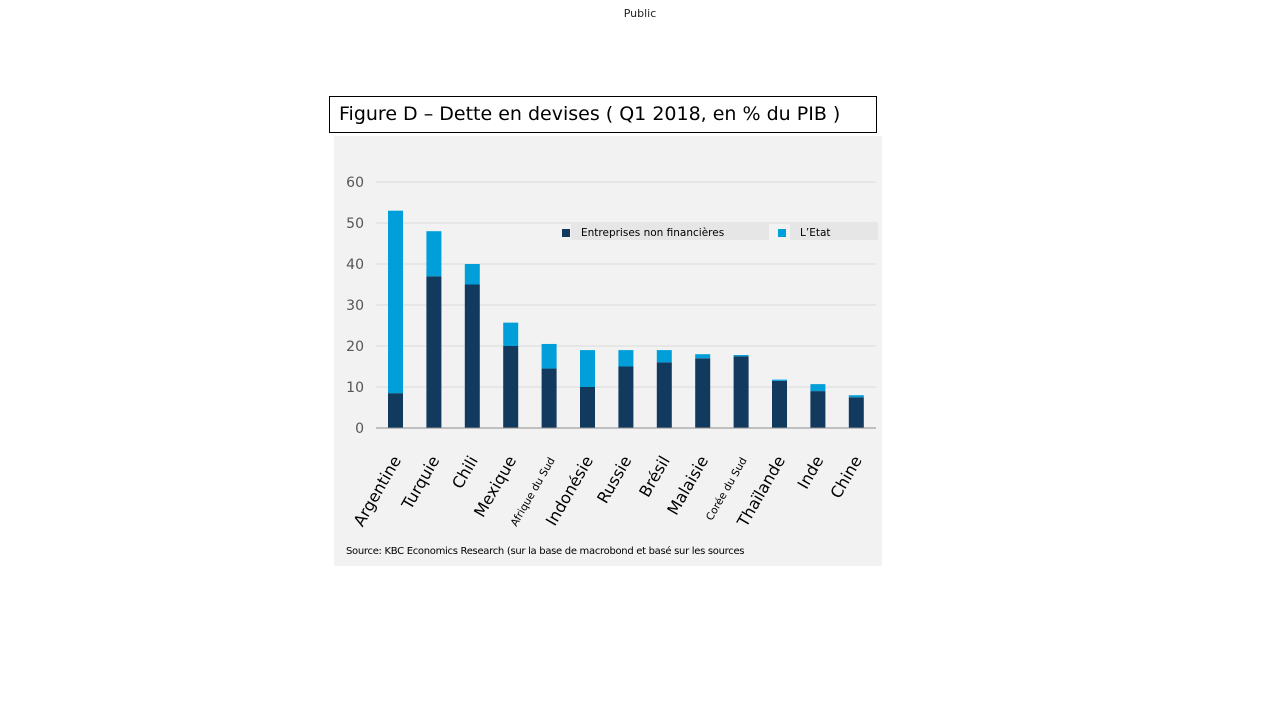 This screenshot has height=720, width=1280. What do you see at coordinates (654, 477) in the screenshot?
I see `category-label: Brésil` at bounding box center [654, 477].